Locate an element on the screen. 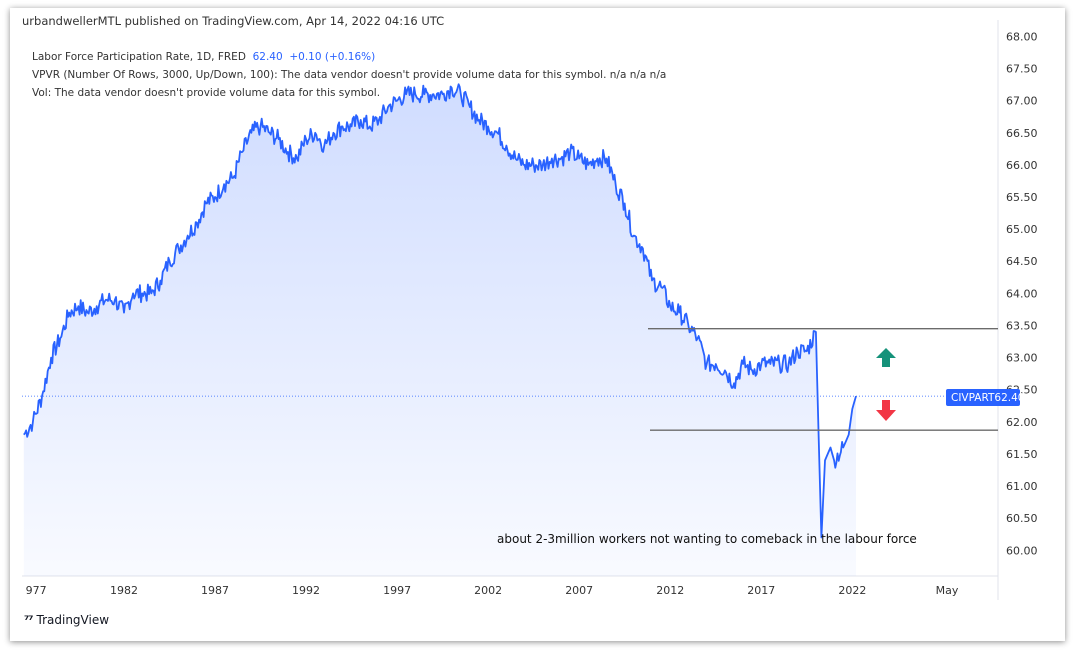  price-tag-value: 62.40 is located at coordinates (1009, 397).